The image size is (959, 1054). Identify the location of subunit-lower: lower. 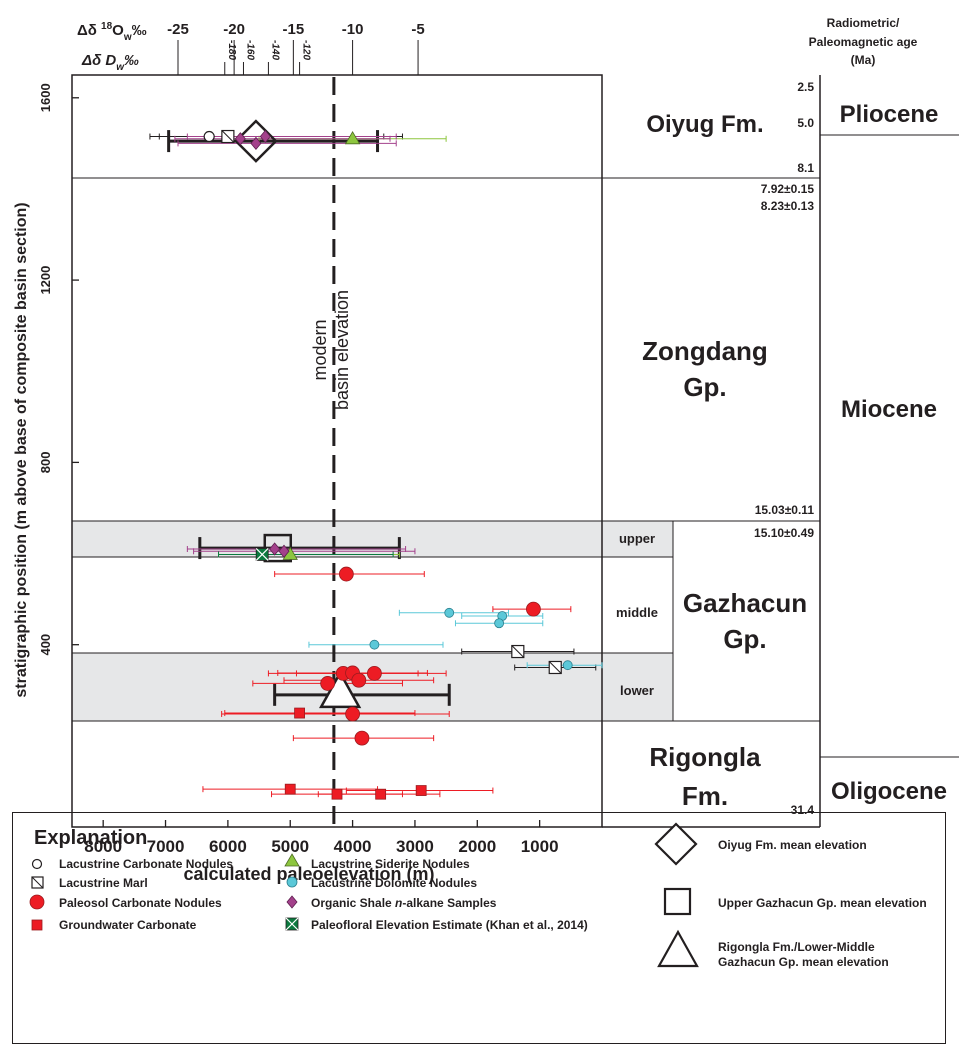
(637, 690).